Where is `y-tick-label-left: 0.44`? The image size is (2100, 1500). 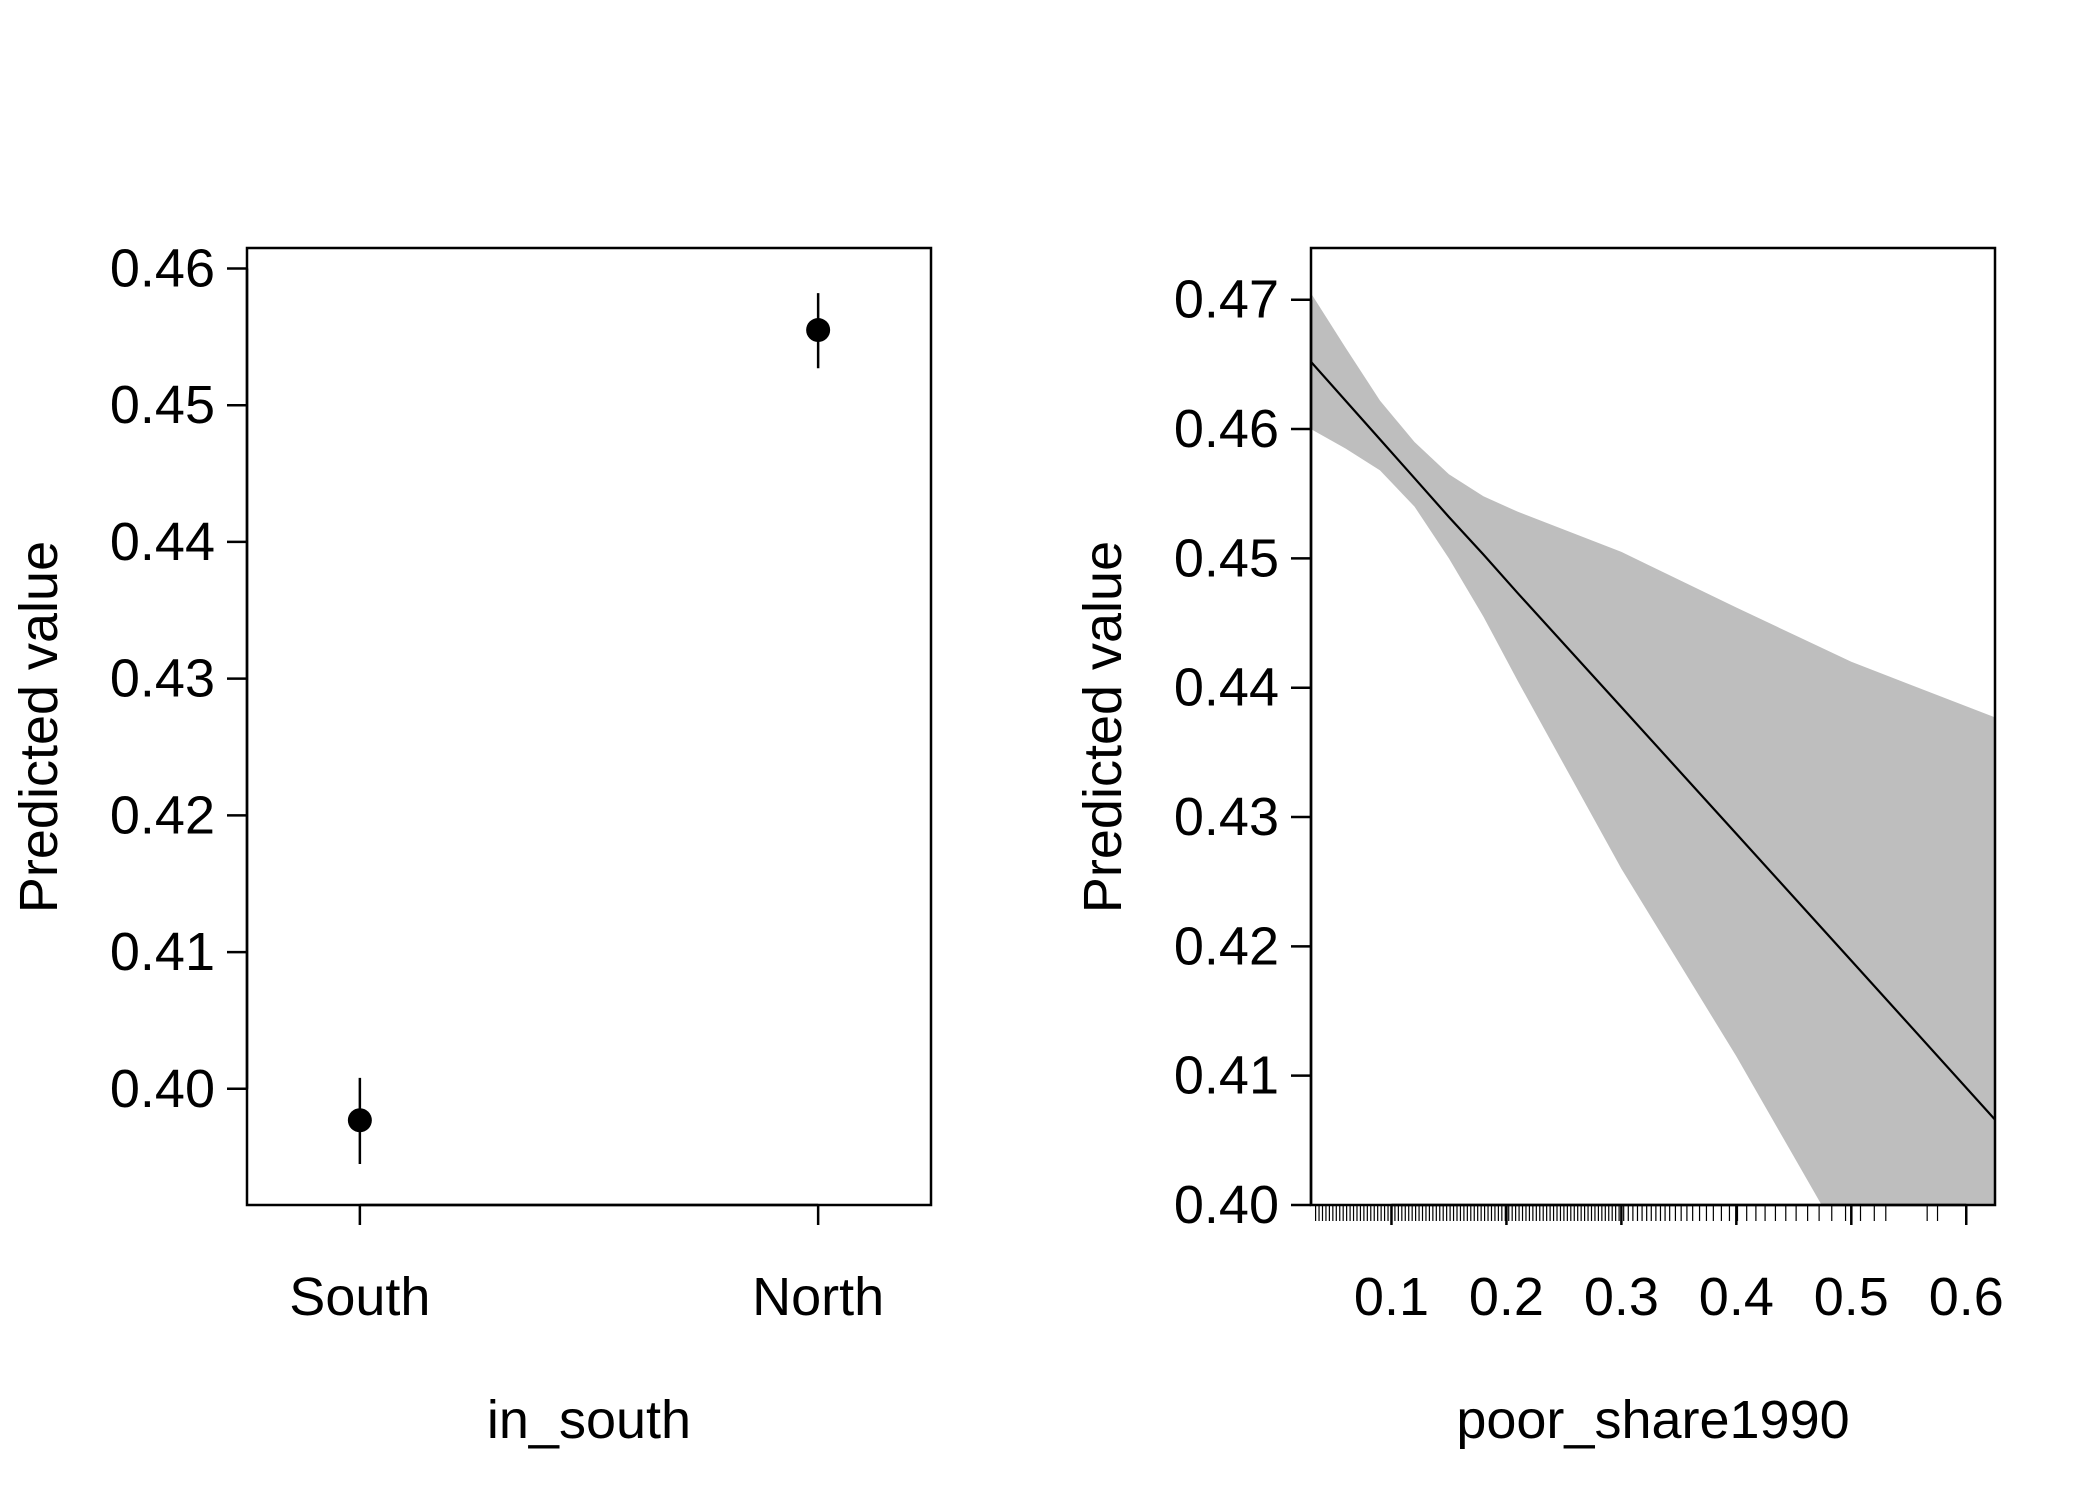 y-tick-label-left: 0.44 is located at coordinates (162, 542).